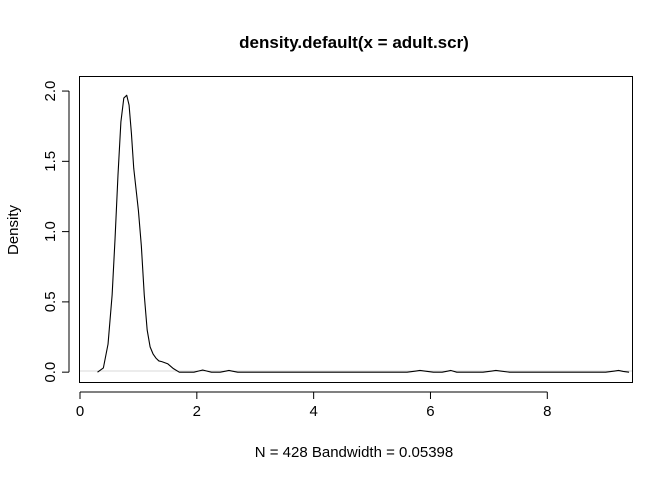 The image size is (672, 480). What do you see at coordinates (50, 301) in the screenshot?
I see `y-tick-label: 0.5` at bounding box center [50, 301].